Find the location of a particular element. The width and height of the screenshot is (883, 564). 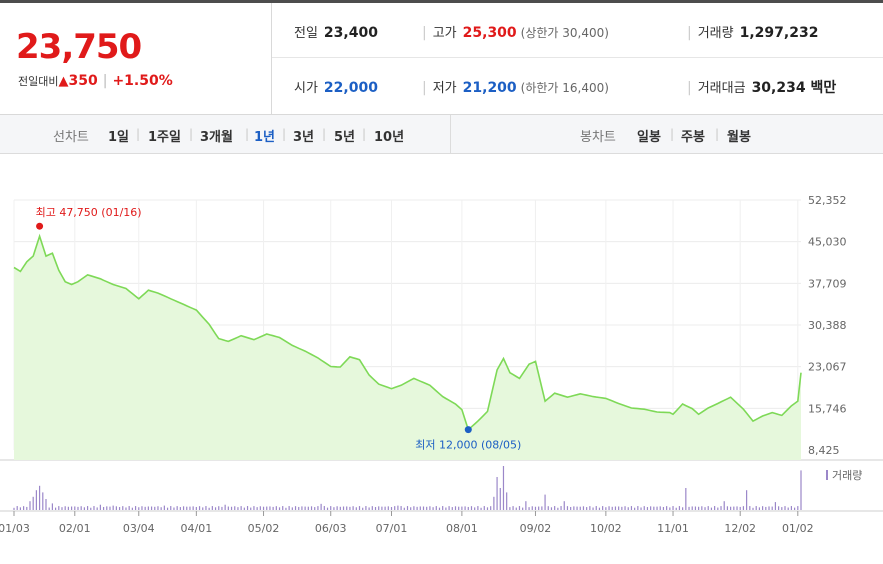

trade-value-stat: | 거래대금 30,234 백만 is located at coordinates (761, 87).